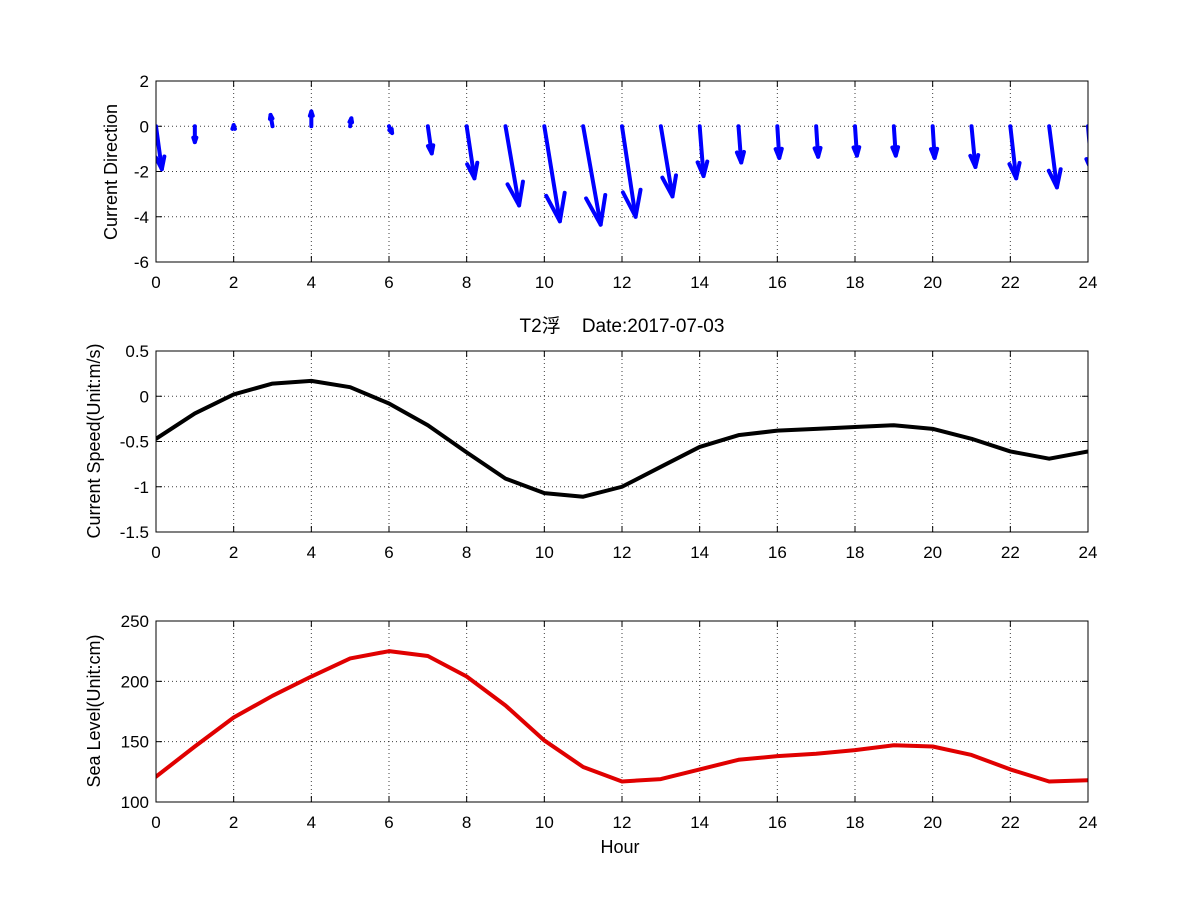 The height and width of the screenshot is (901, 1201). Describe the element at coordinates (622, 716) in the screenshot. I see `sea-level-series` at that location.